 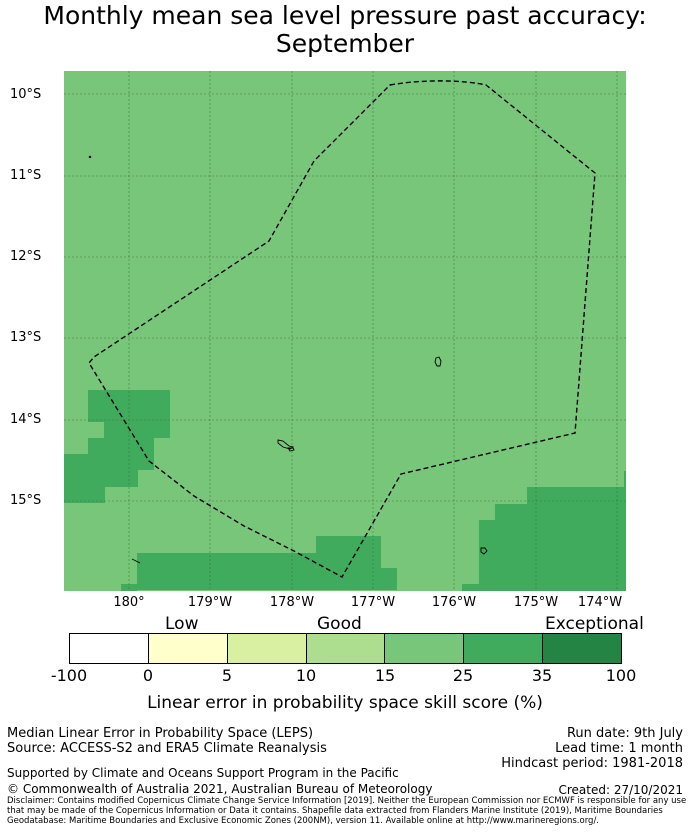 What do you see at coordinates (69, 675) in the screenshot?
I see `colorbar-tick: -100` at bounding box center [69, 675].